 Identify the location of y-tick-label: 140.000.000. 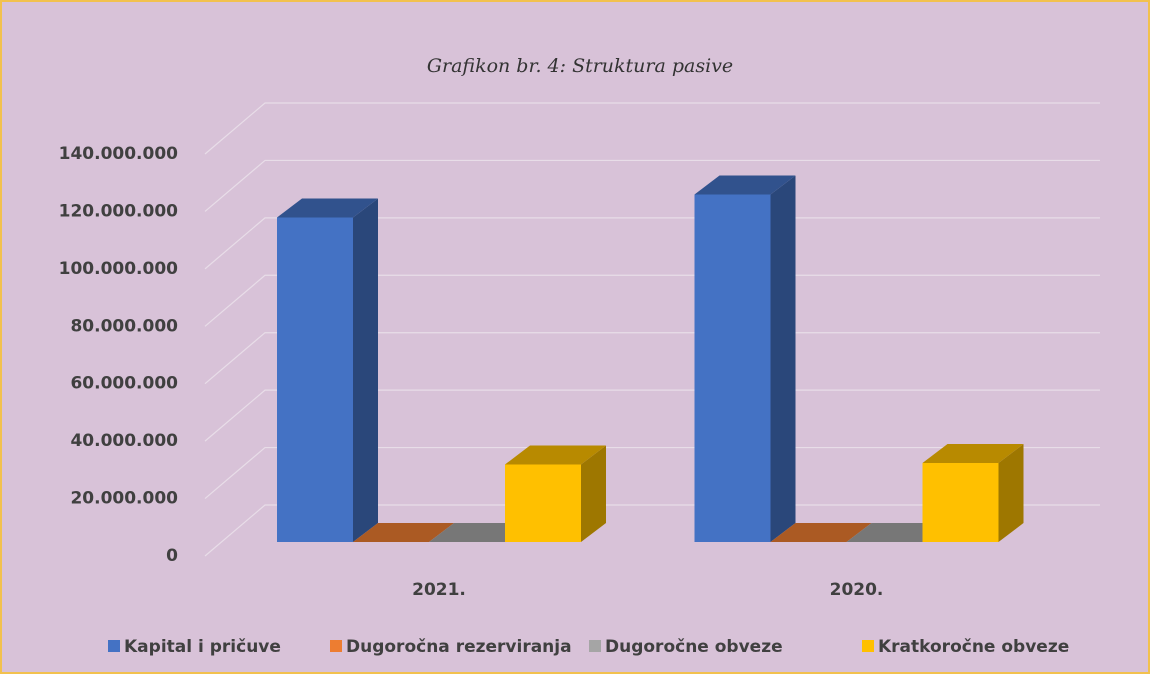
(119, 154).